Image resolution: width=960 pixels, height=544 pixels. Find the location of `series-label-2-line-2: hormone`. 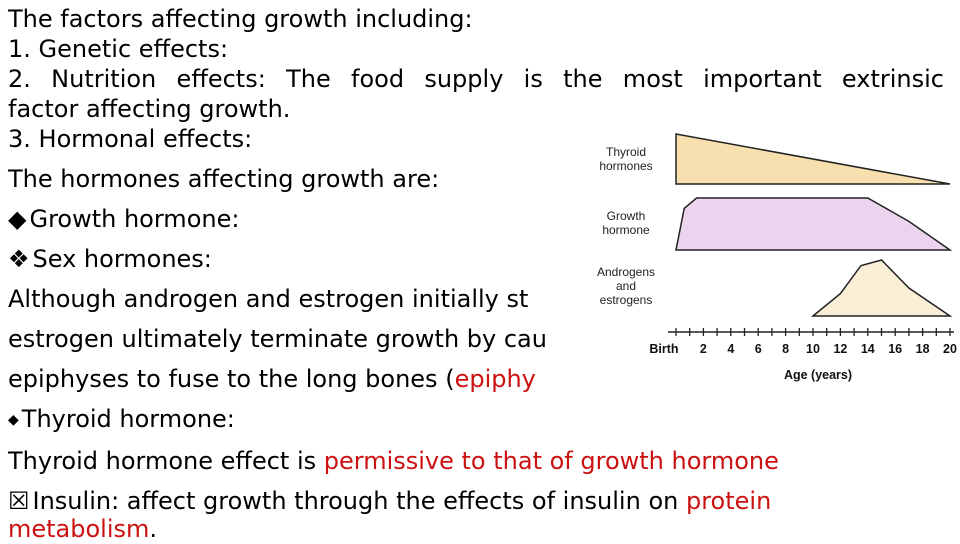

series-label-2-line-2: hormone is located at coordinates (626, 230).